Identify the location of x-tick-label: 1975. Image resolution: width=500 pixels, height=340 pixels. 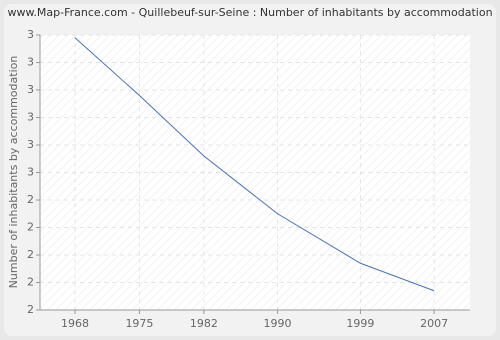
(139, 323).